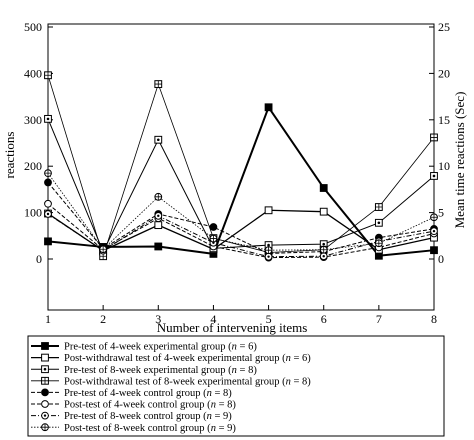  What do you see at coordinates (103, 319) in the screenshot?
I see `x-tick-label: 2` at bounding box center [103, 319].